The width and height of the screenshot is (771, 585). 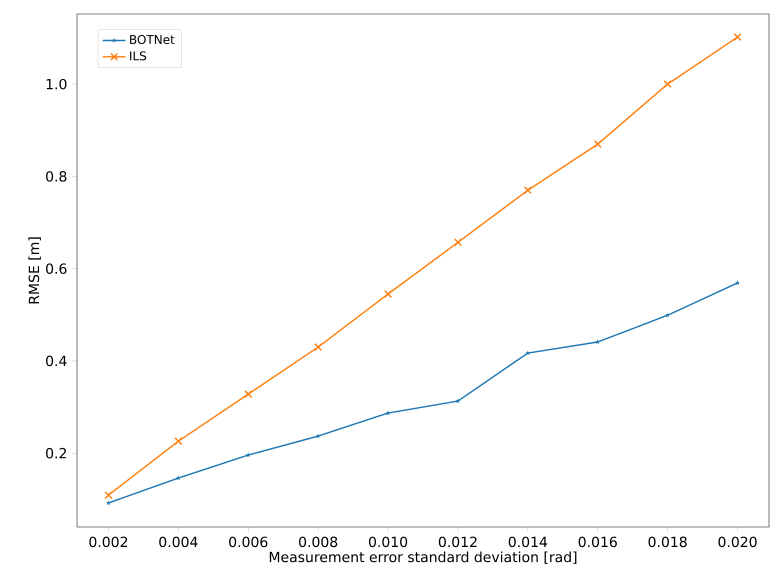 I want to click on x-axis-title: Measurement error standard deviation [rad], so click(x=423, y=557).